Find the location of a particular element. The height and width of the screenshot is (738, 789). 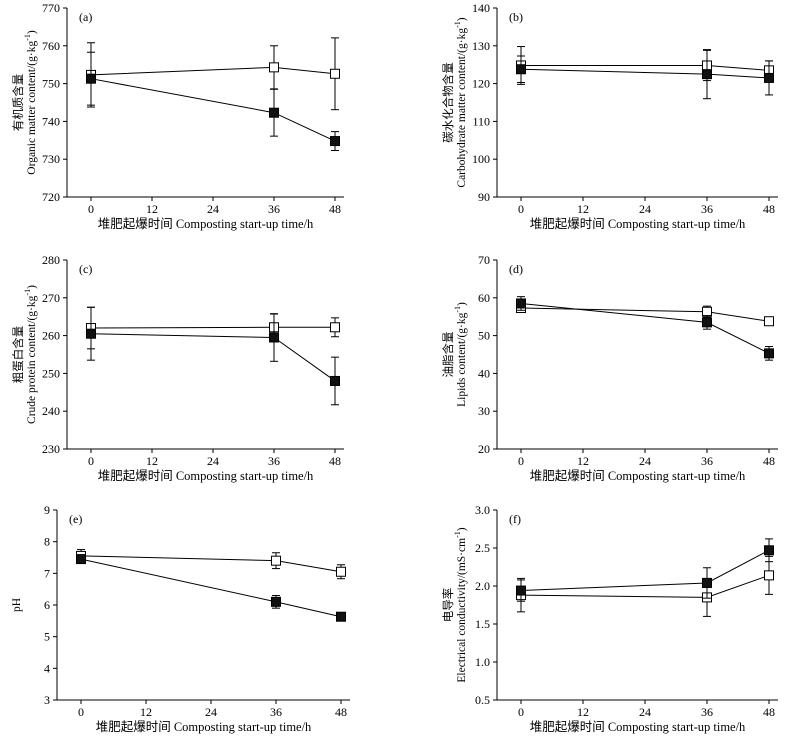

y-tick-label: 2.5 is located at coordinates (482, 548).